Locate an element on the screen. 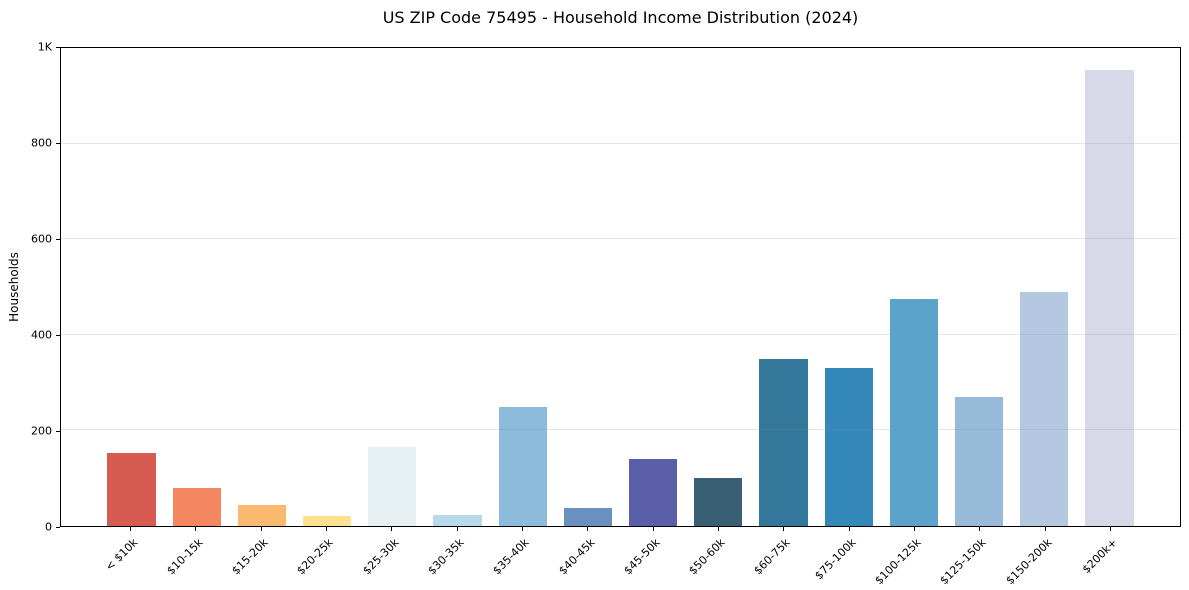  bar-10k is located at coordinates (131, 489).